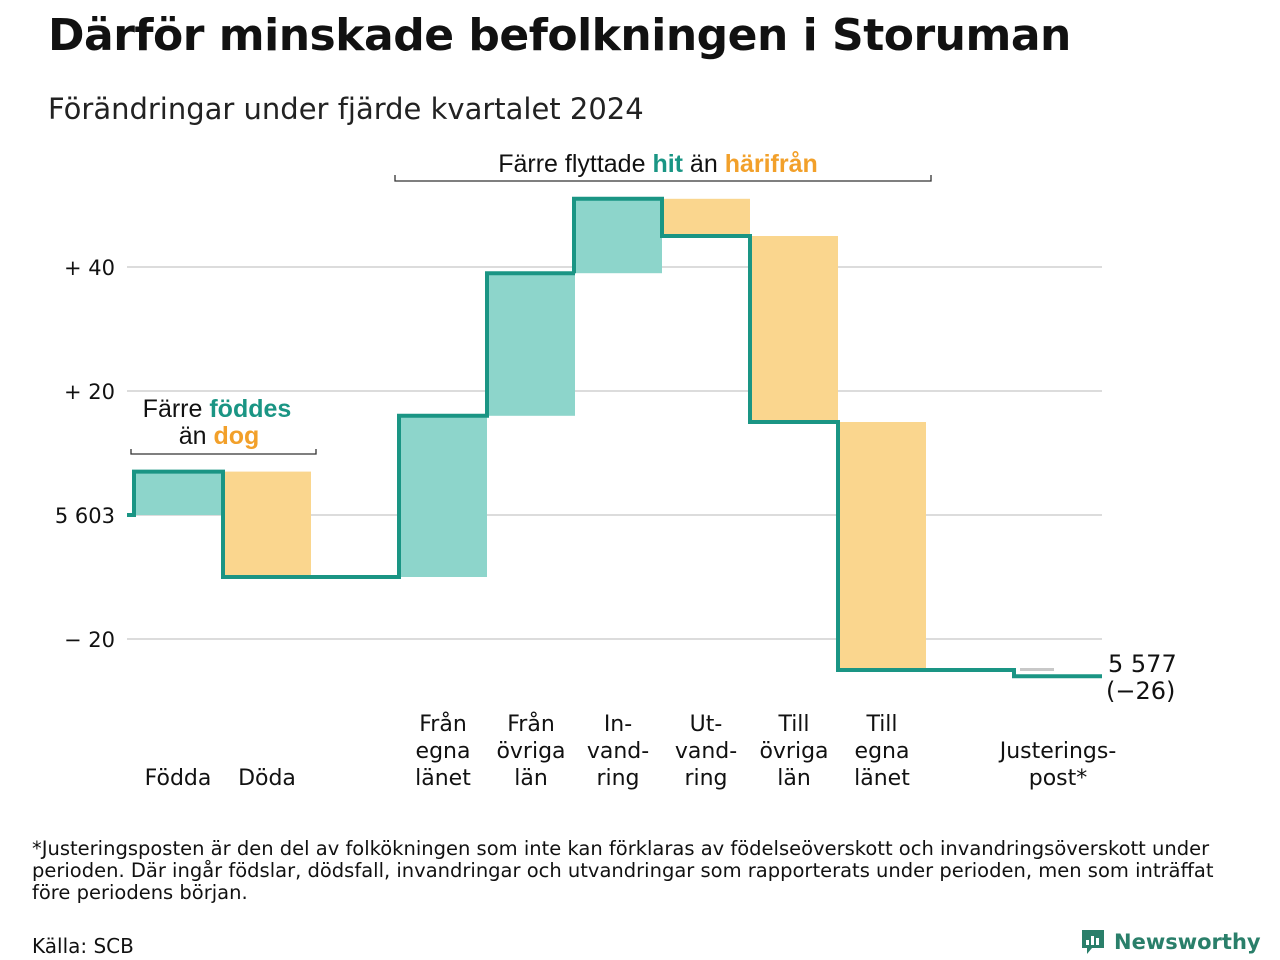  I want to click on category-label-fodda: Födda, so click(178, 778).